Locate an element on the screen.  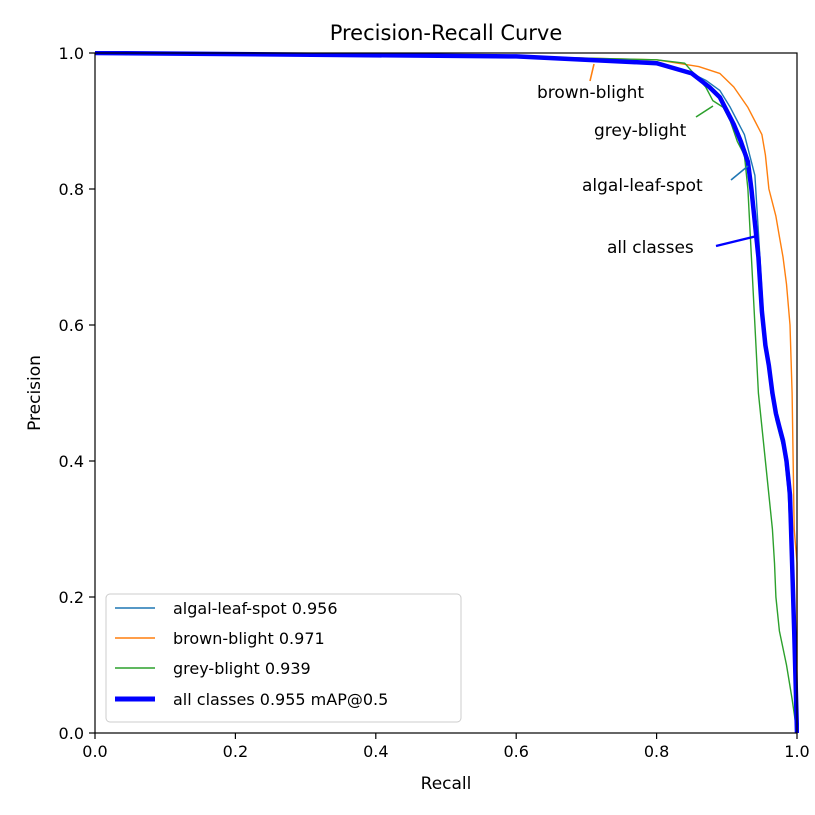
annotation-grey-blight: grey-blight is located at coordinates (640, 131).